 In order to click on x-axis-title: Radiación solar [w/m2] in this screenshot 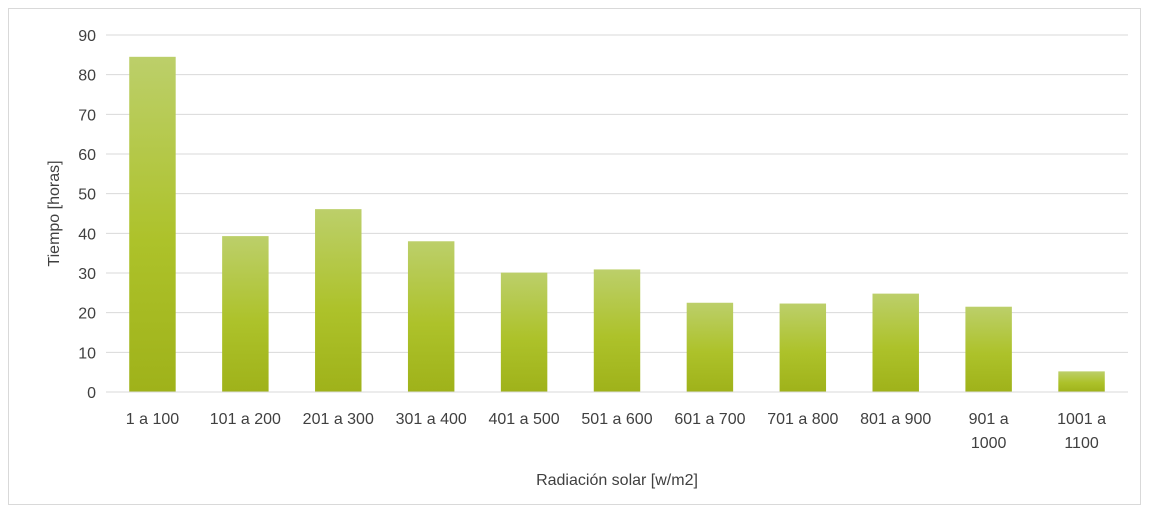, I will do `click(617, 480)`.